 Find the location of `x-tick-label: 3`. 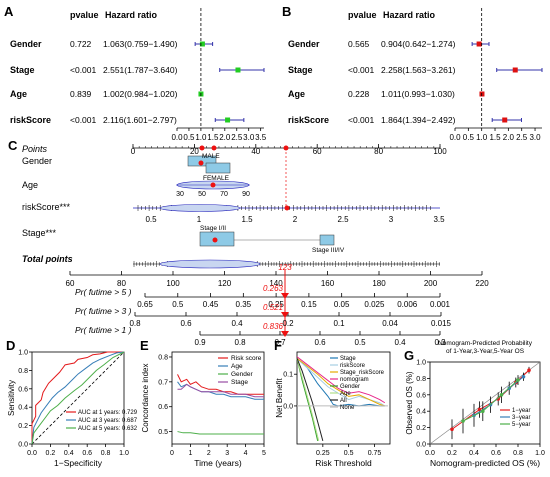

x-tick-label: 3 is located at coordinates (227, 453).